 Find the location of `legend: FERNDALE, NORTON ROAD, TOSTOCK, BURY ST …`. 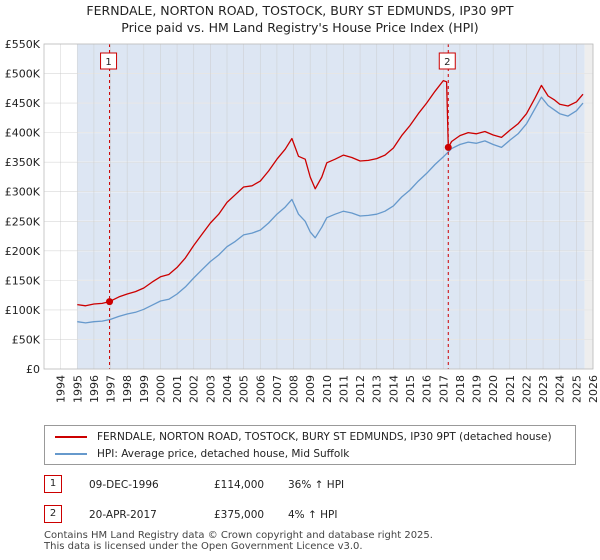

legend: FERNDALE, NORTON ROAD, TOSTOCK, BURY ST … is located at coordinates (310, 445).